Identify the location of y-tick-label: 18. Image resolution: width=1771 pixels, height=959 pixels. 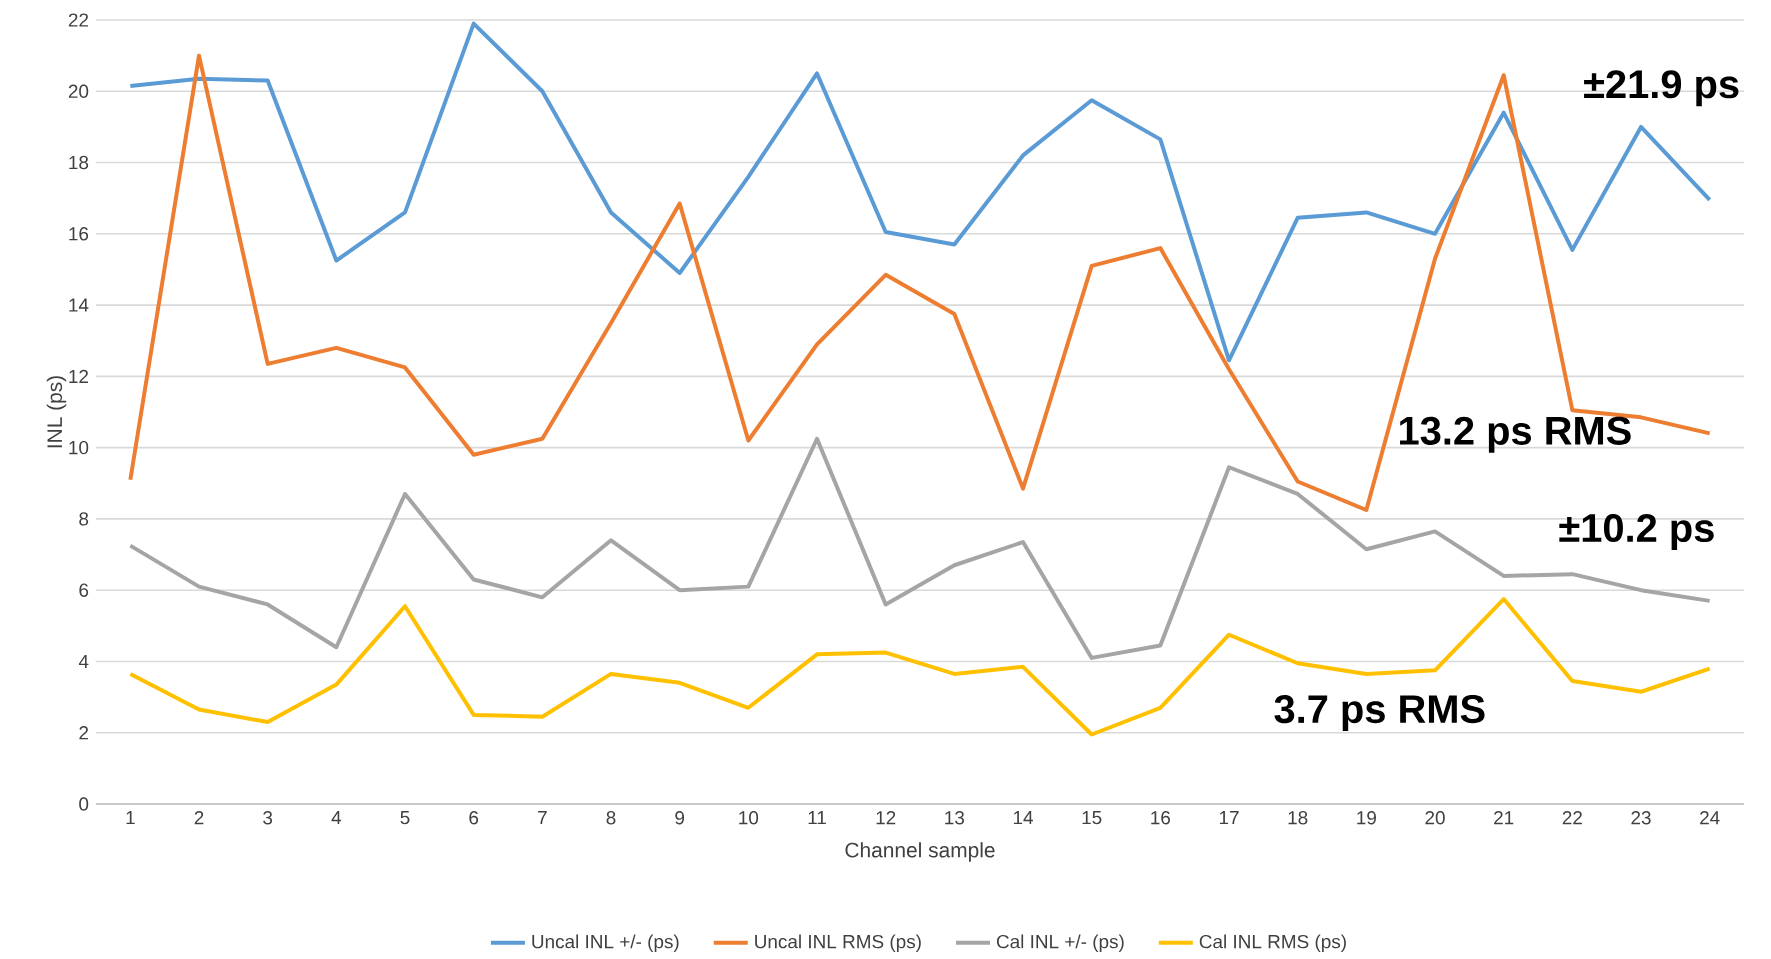
(79, 162).